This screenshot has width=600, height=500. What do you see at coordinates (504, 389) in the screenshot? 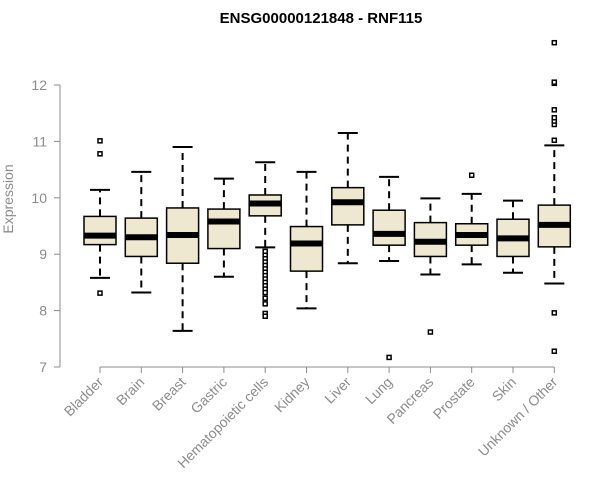
I see `category-label: Skin` at bounding box center [504, 389].